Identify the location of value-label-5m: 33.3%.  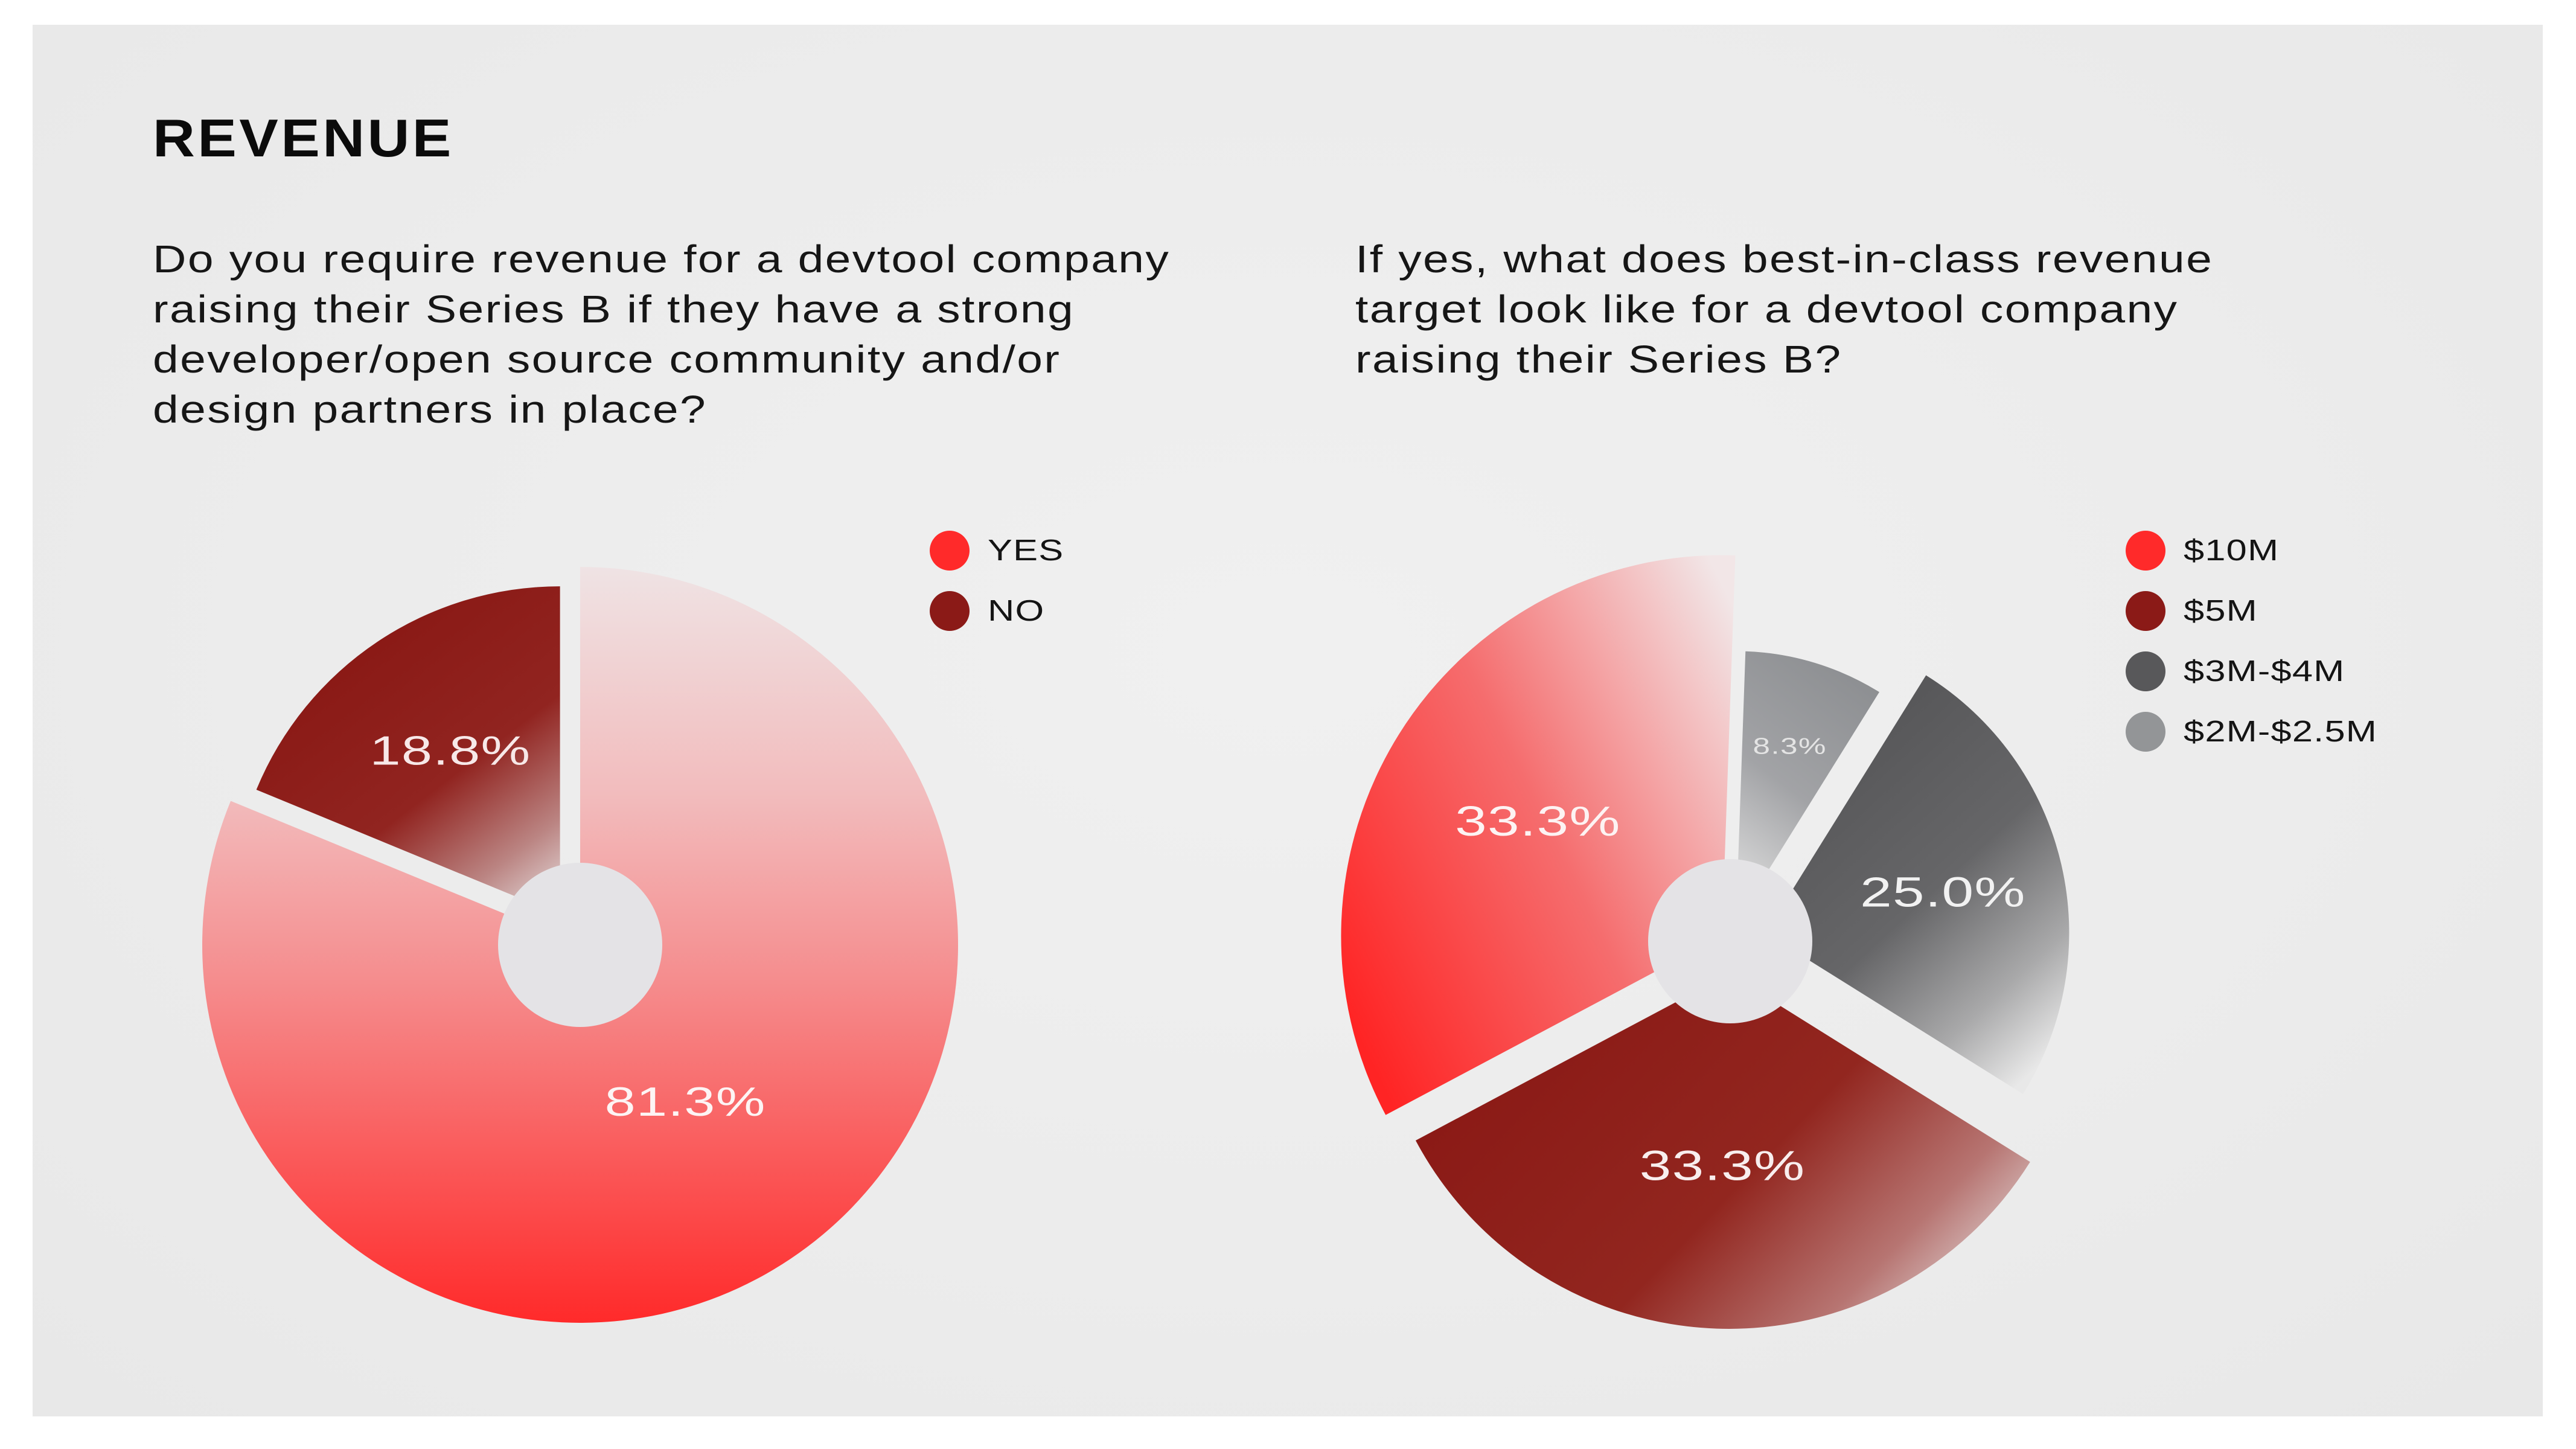
(1723, 1165).